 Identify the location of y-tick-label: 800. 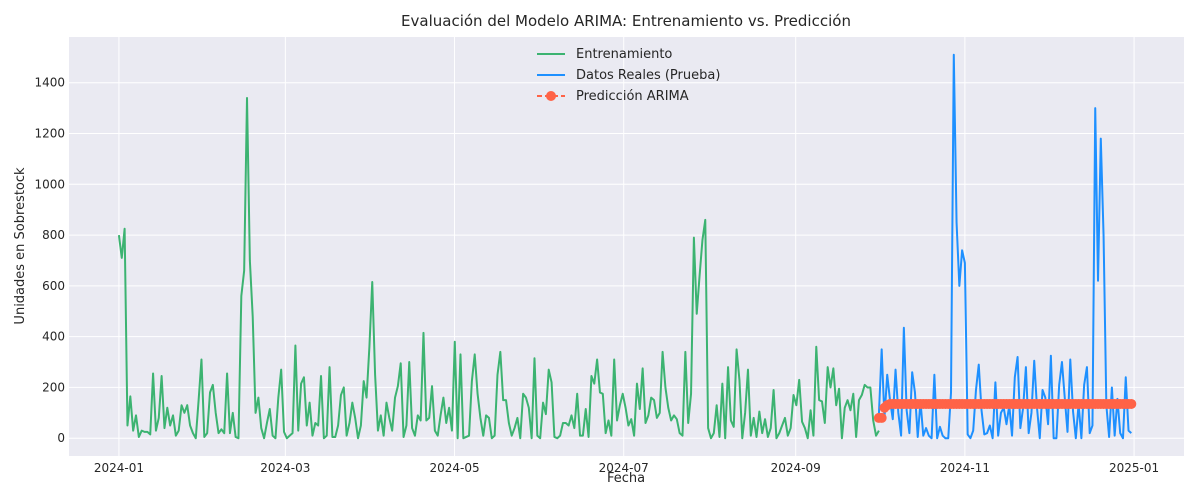
(53, 235).